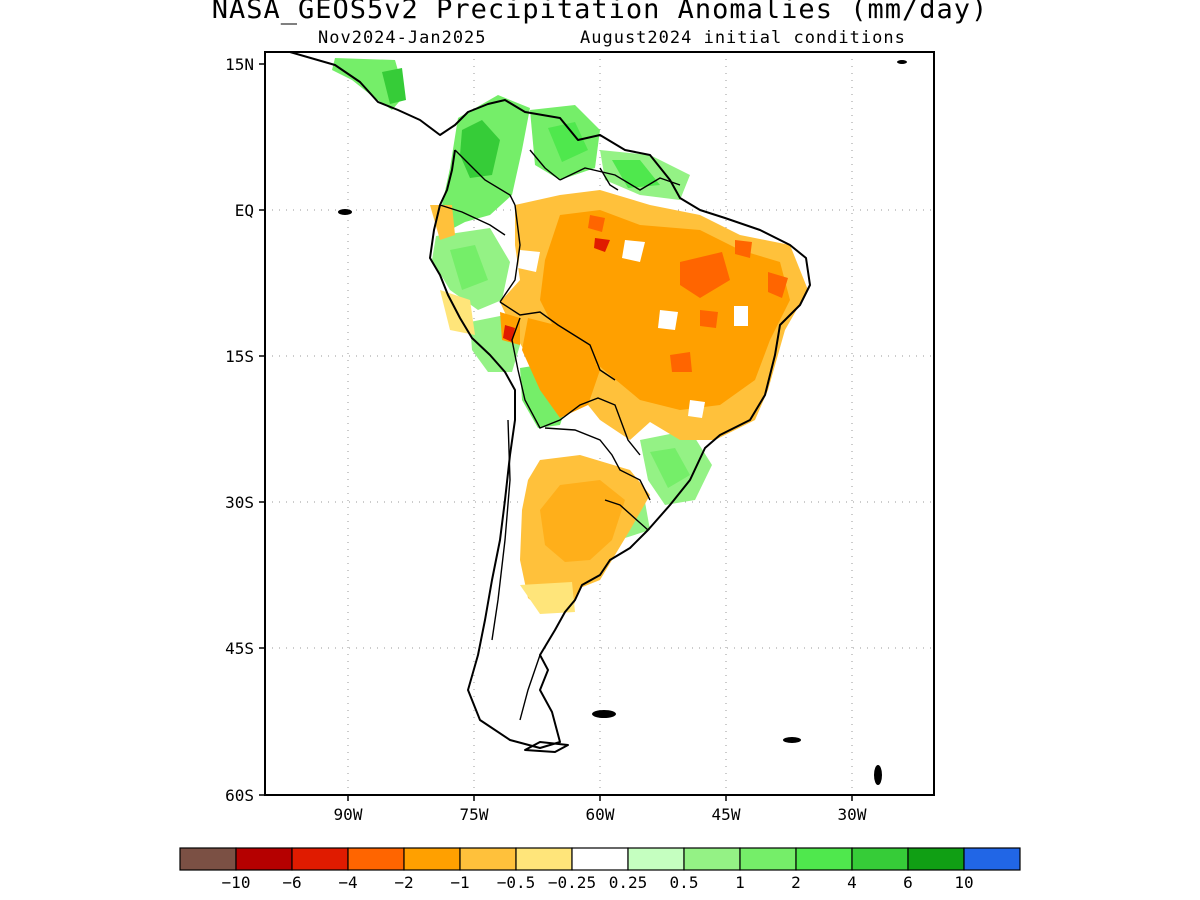  What do you see at coordinates (348, 814) in the screenshot?
I see `lon-label: 90W` at bounding box center [348, 814].